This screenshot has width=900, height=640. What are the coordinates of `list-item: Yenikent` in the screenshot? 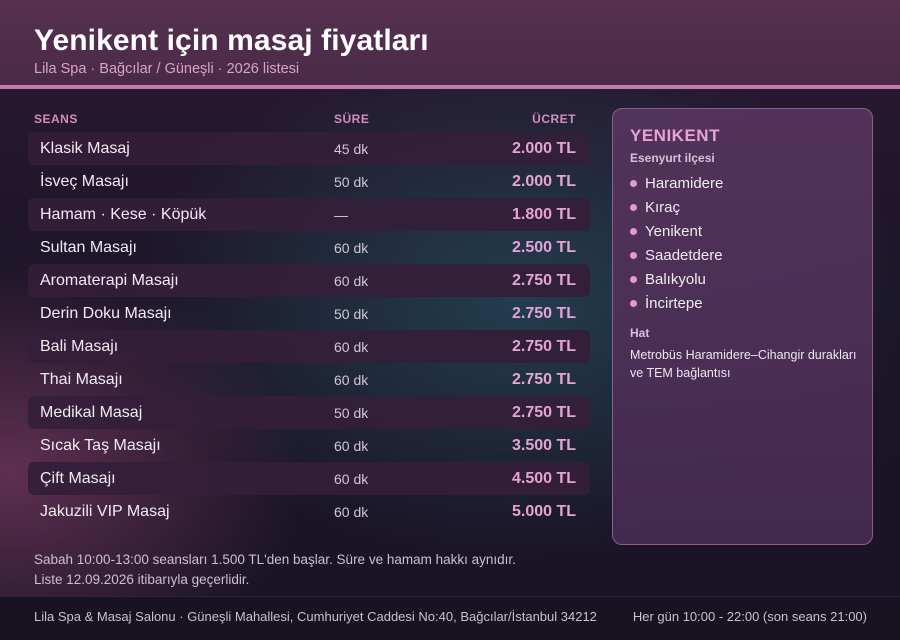 It's located at (676, 231).